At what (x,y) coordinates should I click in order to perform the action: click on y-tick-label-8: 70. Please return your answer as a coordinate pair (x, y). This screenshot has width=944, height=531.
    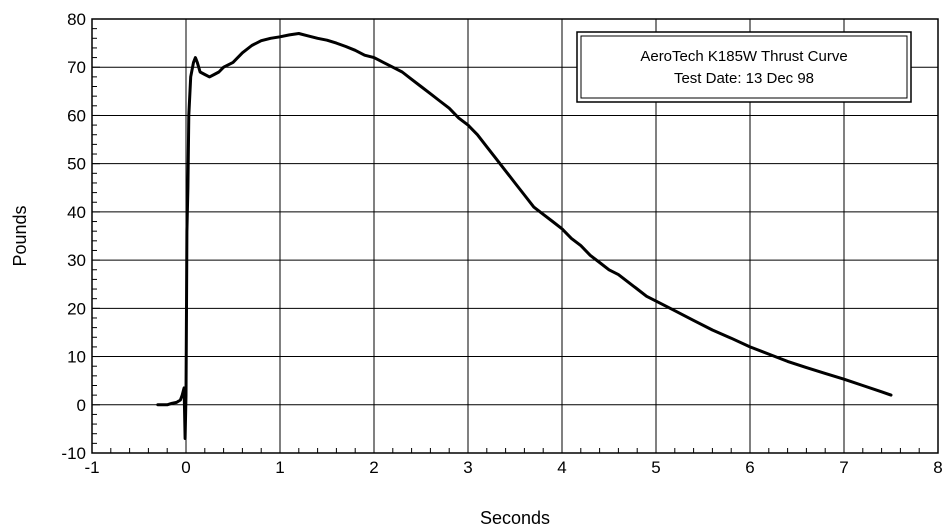
    Looking at the image, I should click on (76, 67).